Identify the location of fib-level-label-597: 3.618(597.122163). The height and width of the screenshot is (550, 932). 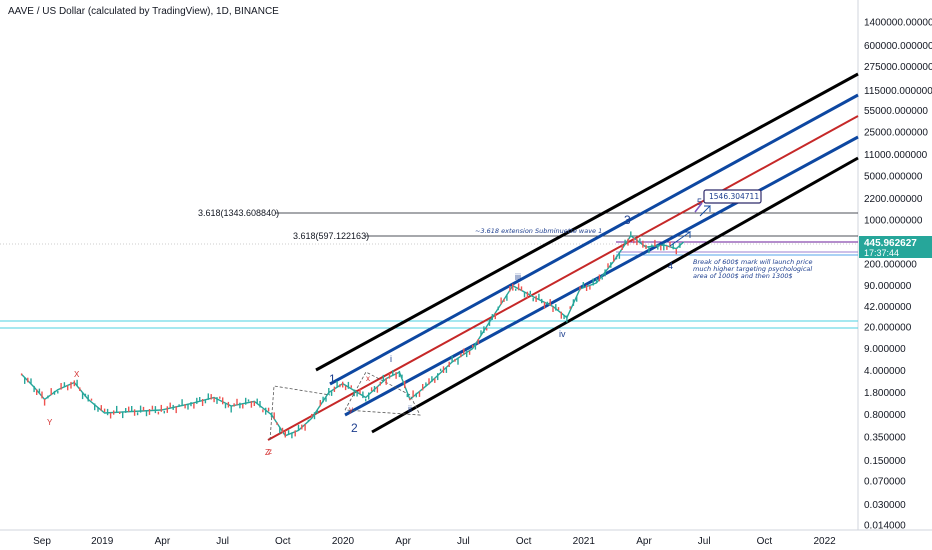
(331, 236).